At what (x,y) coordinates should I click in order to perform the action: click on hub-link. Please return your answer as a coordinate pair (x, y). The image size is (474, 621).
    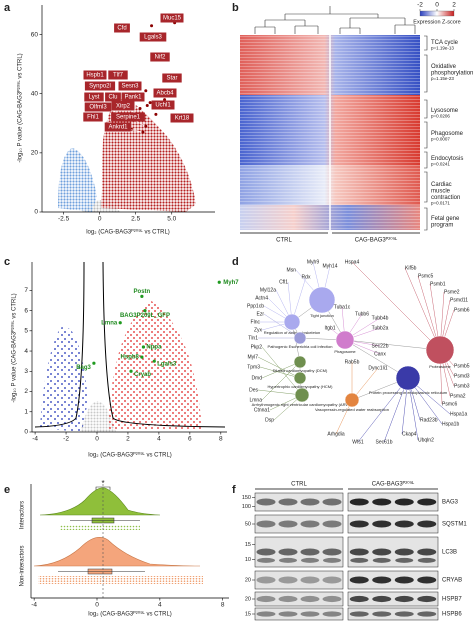
    Looking at the image, I should click on (392, 345).